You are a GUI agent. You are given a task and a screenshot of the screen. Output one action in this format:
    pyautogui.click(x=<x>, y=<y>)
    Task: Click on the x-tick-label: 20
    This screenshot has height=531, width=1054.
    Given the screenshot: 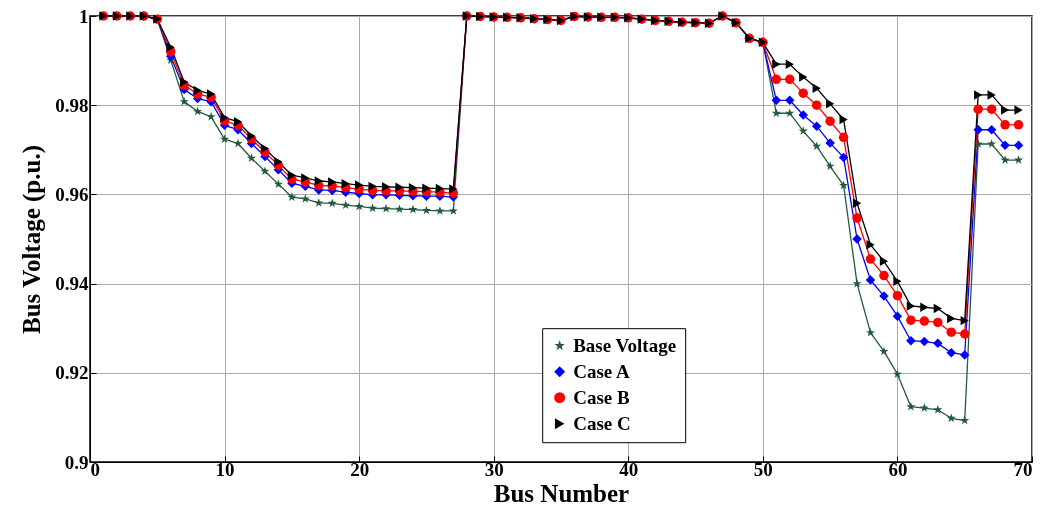 What is the action you would take?
    pyautogui.click(x=360, y=469)
    